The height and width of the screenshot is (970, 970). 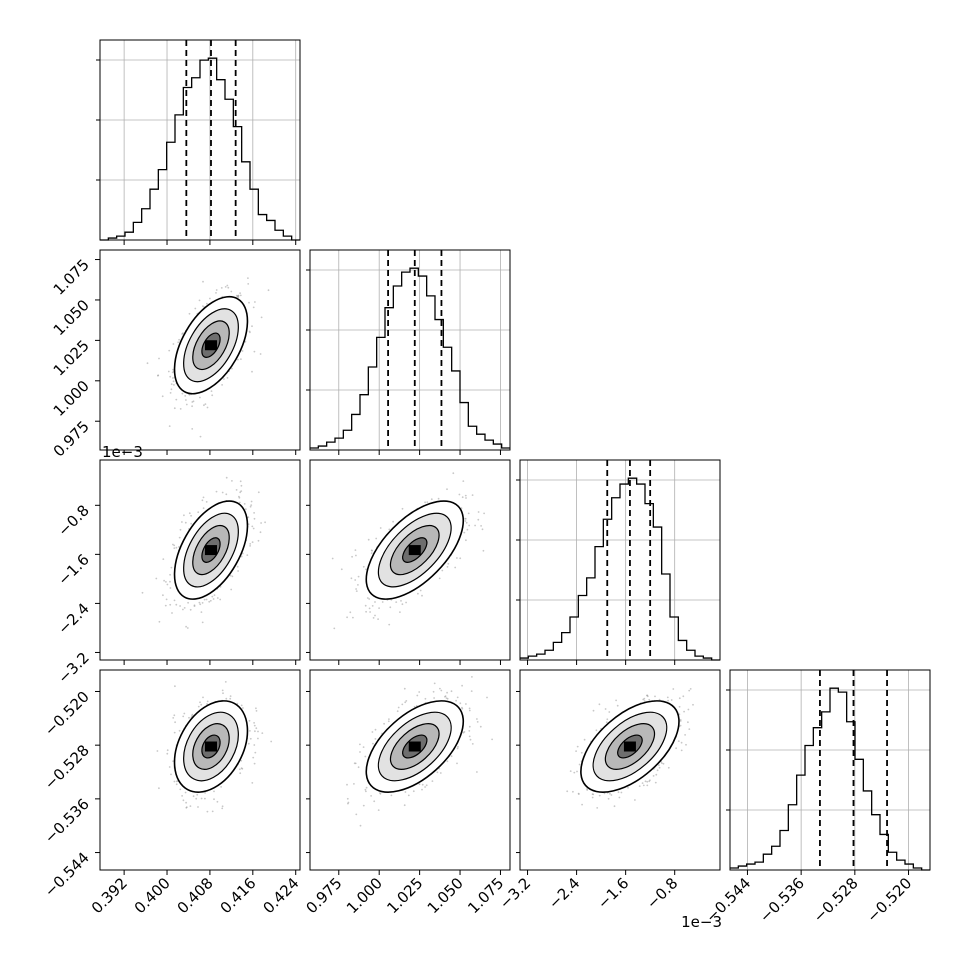 What do you see at coordinates (71, 438) in the screenshot?
I see `y-tick-label: 0.975` at bounding box center [71, 438].